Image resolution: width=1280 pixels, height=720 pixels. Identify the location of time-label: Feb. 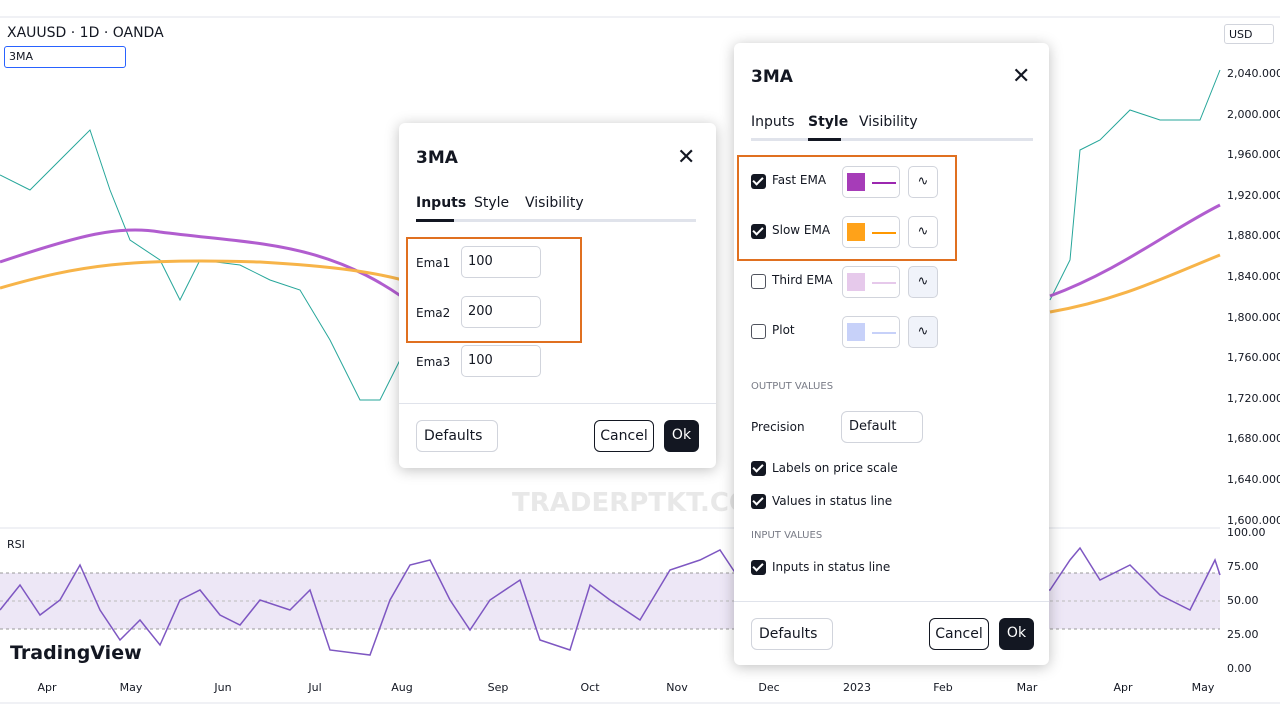
(943, 687).